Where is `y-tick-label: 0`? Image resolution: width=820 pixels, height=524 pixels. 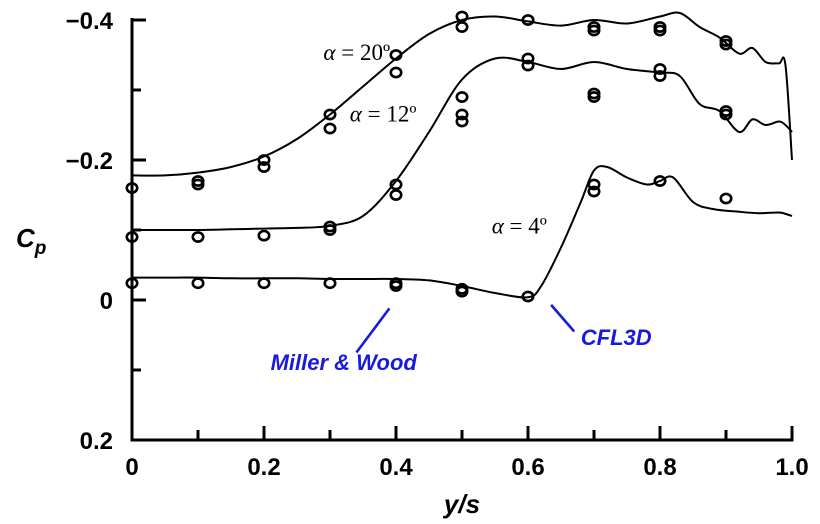
y-tick-label: 0 is located at coordinates (106, 301).